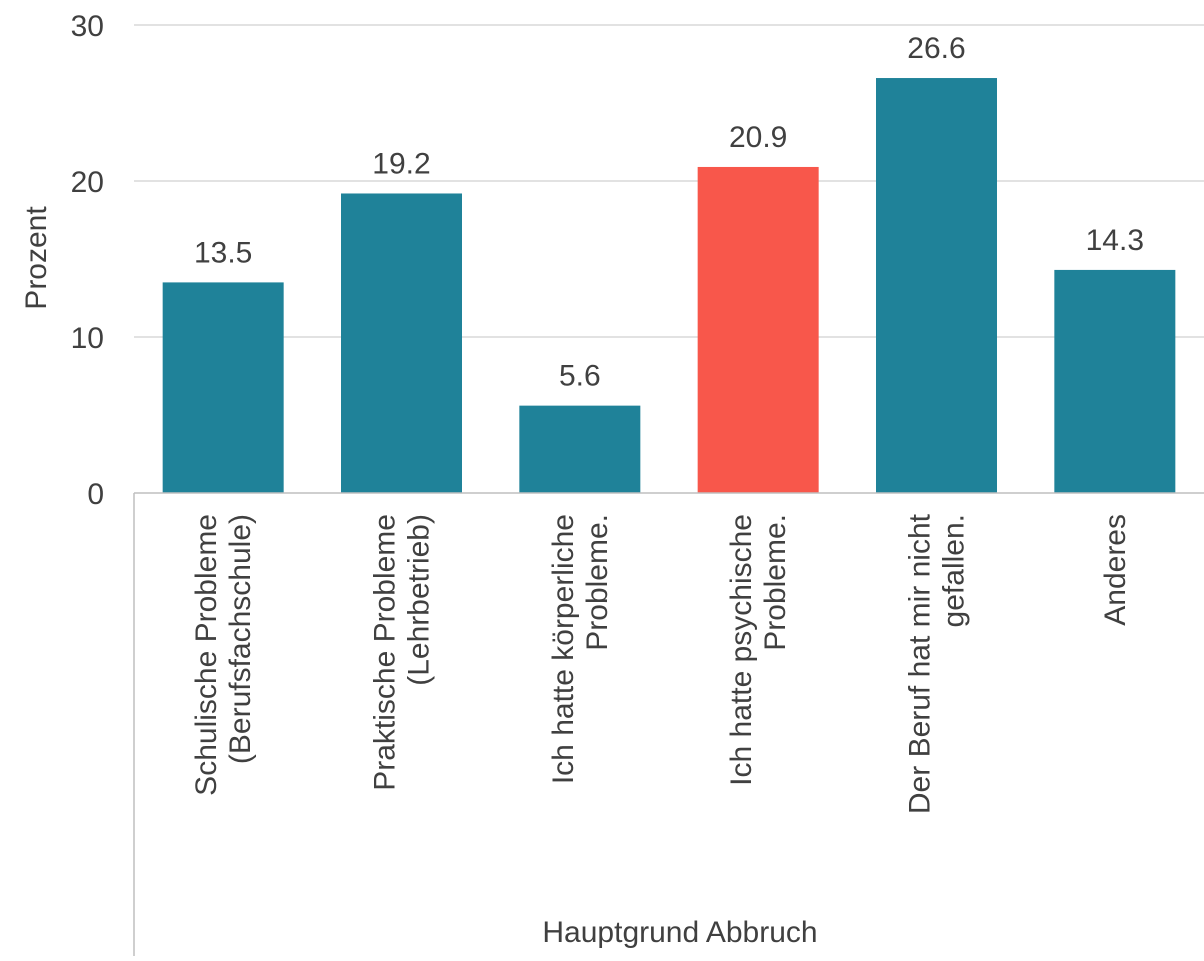 The width and height of the screenshot is (1204, 961). Describe the element at coordinates (401, 163) in the screenshot. I see `data-label: 19.2` at that location.